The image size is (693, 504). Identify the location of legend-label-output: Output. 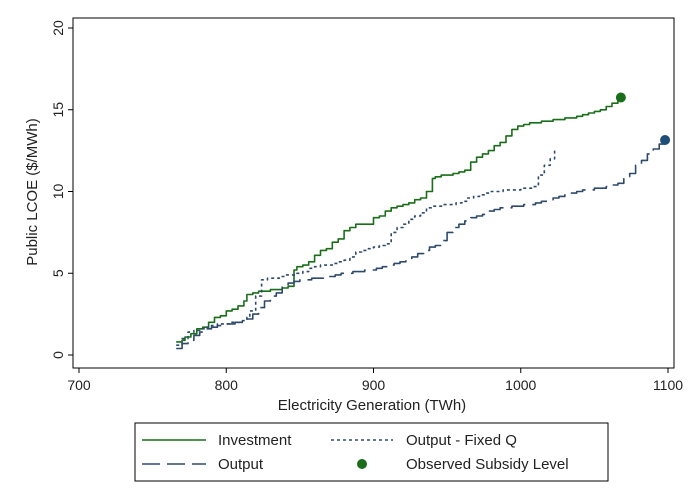
(241, 464).